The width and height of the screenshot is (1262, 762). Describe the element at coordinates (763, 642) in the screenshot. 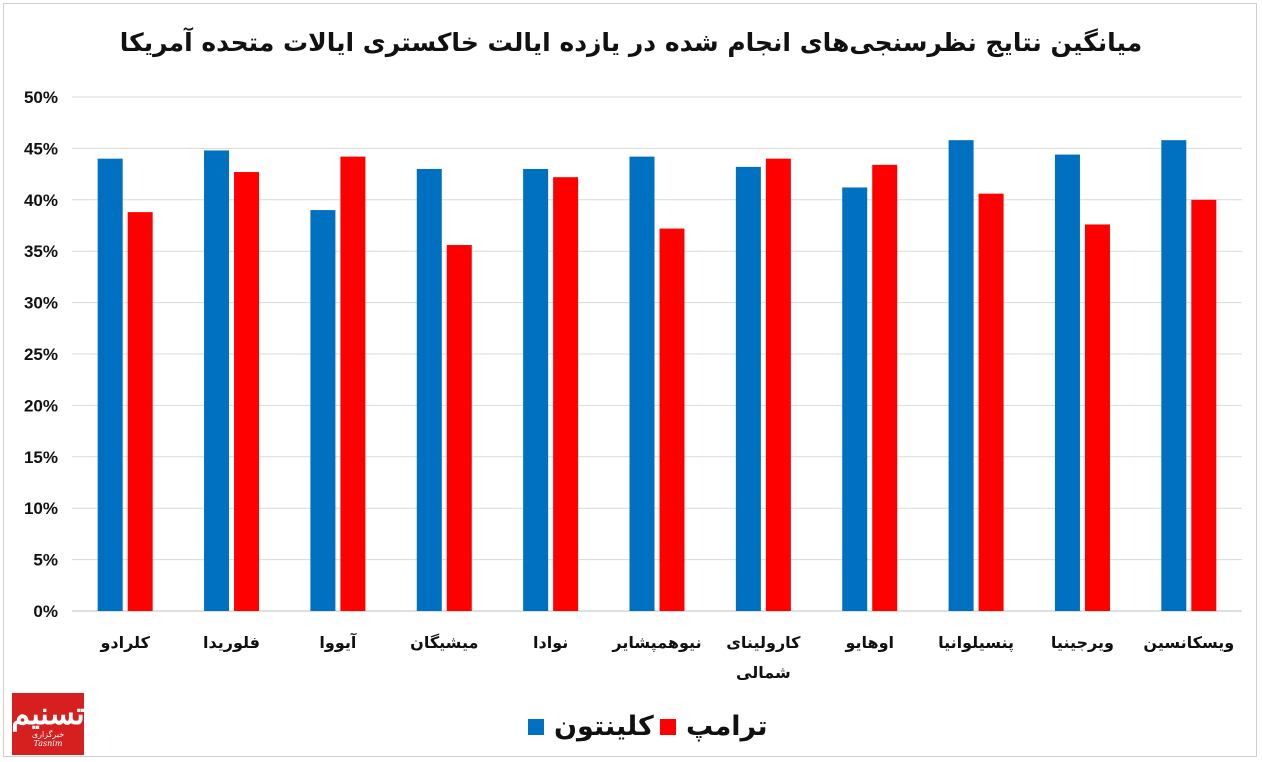

I see `x-tick-label: کارولینای` at that location.